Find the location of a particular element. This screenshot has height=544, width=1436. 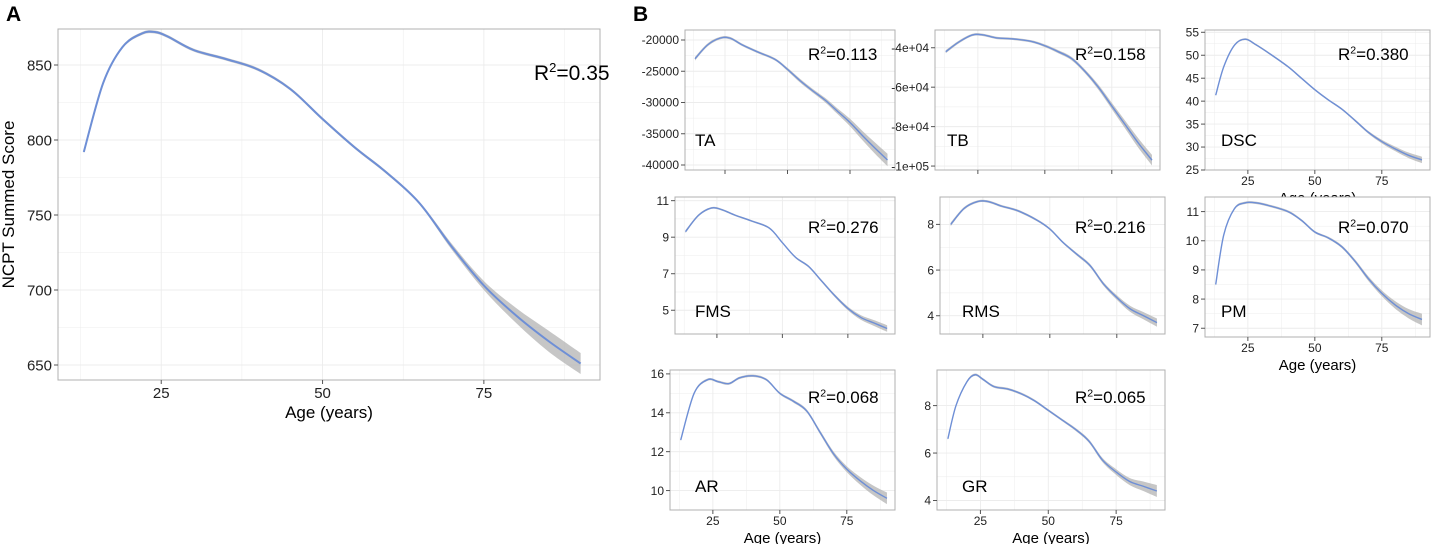

measure-label-ta: TA is located at coordinates (705, 140).